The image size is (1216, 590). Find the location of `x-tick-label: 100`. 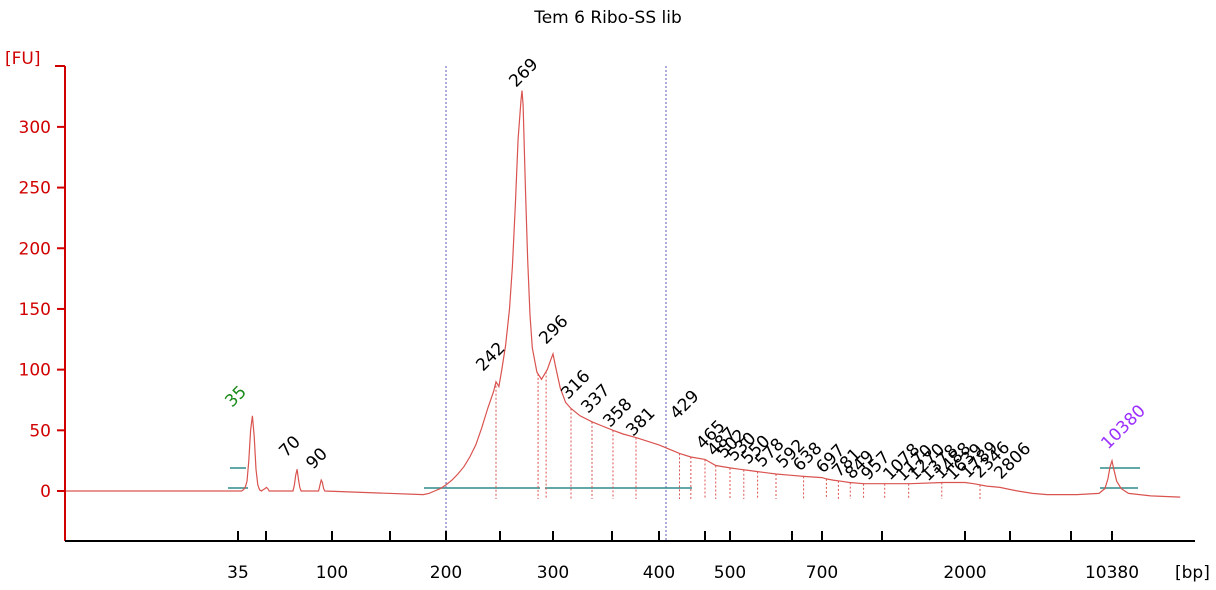

x-tick-label: 100 is located at coordinates (332, 573).